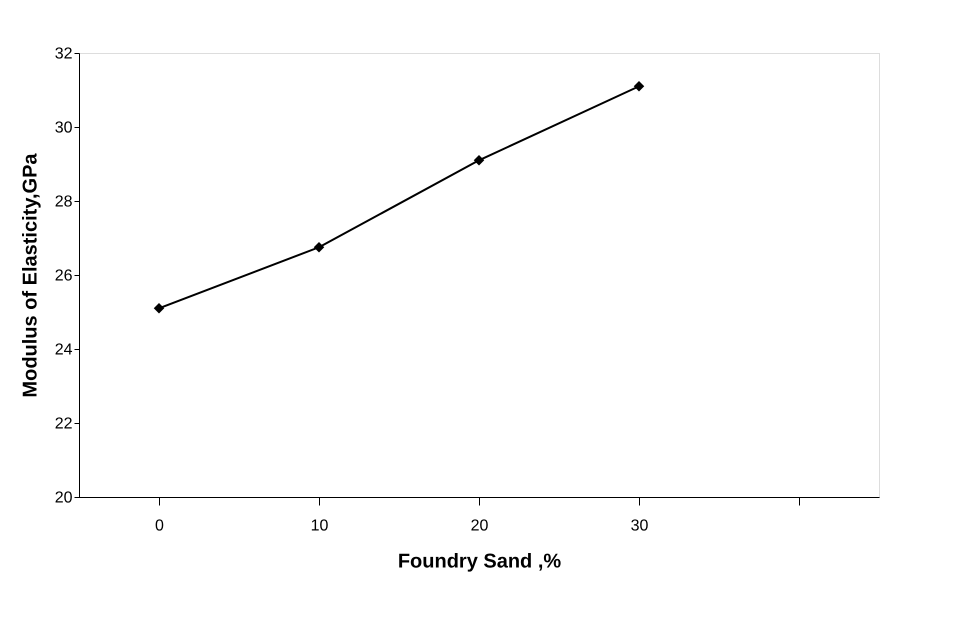 The height and width of the screenshot is (637, 964). What do you see at coordinates (480, 561) in the screenshot?
I see `x-axis-title: Foundry Sand ,%` at bounding box center [480, 561].